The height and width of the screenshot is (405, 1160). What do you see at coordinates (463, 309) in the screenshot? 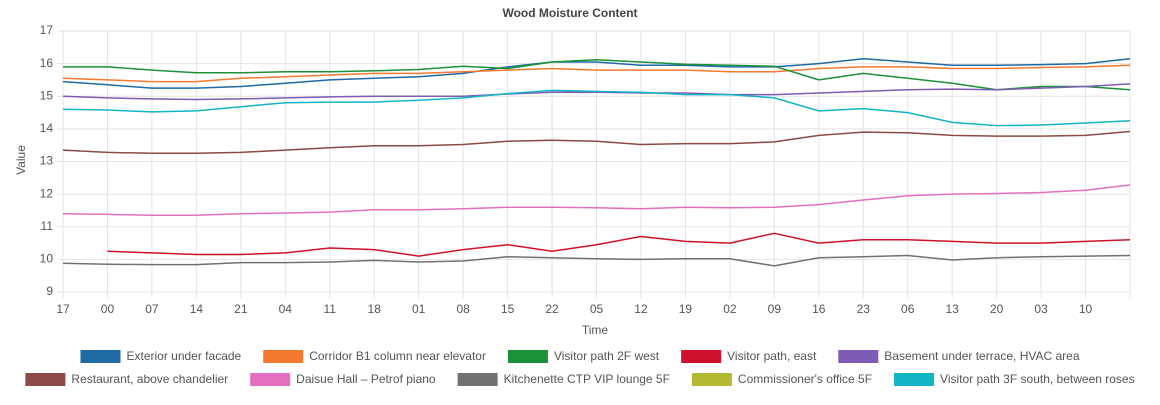
I see `x-tick-label: 08` at bounding box center [463, 309].